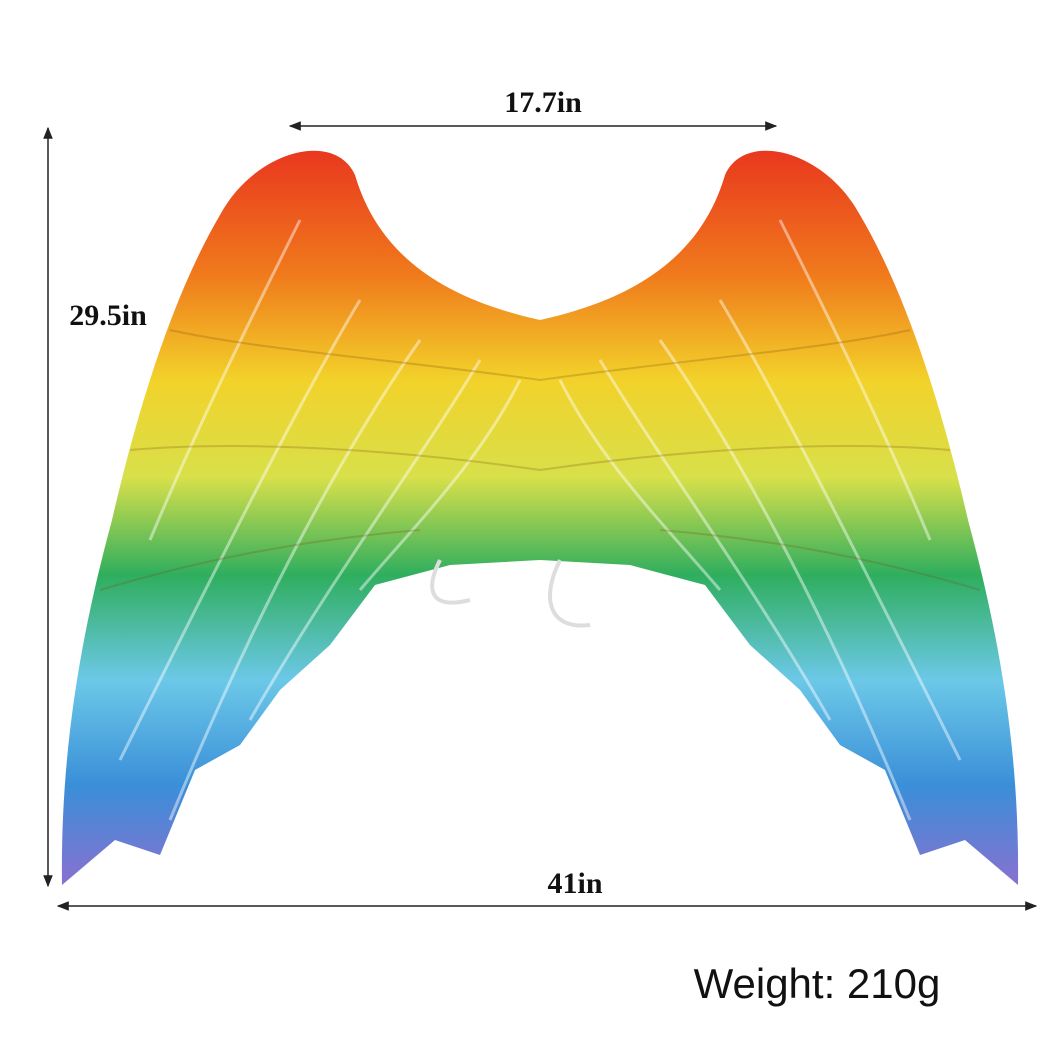 The width and height of the screenshot is (1050, 1050). I want to click on span-label: 41in, so click(574, 883).